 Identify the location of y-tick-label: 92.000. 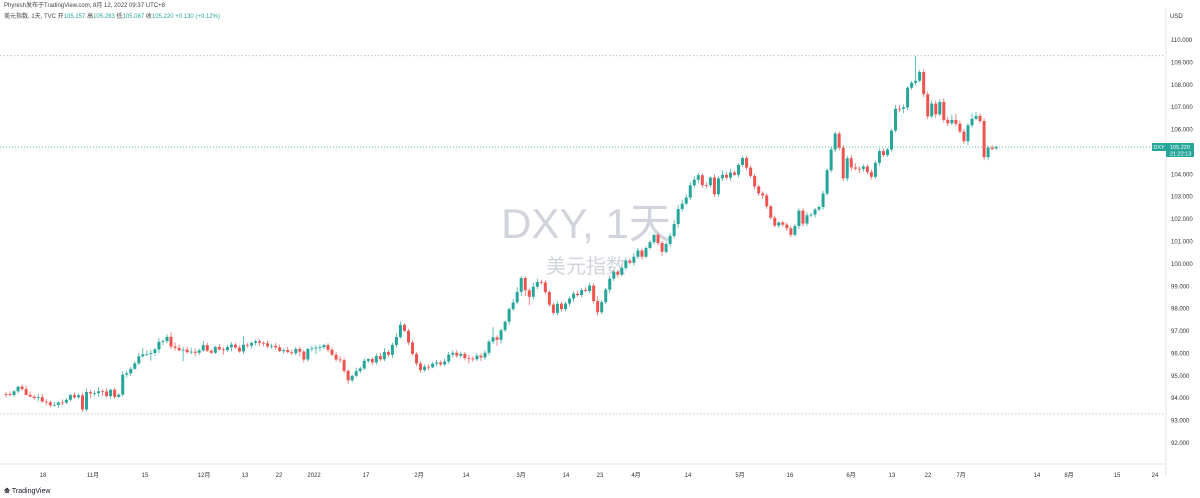
(1180, 444).